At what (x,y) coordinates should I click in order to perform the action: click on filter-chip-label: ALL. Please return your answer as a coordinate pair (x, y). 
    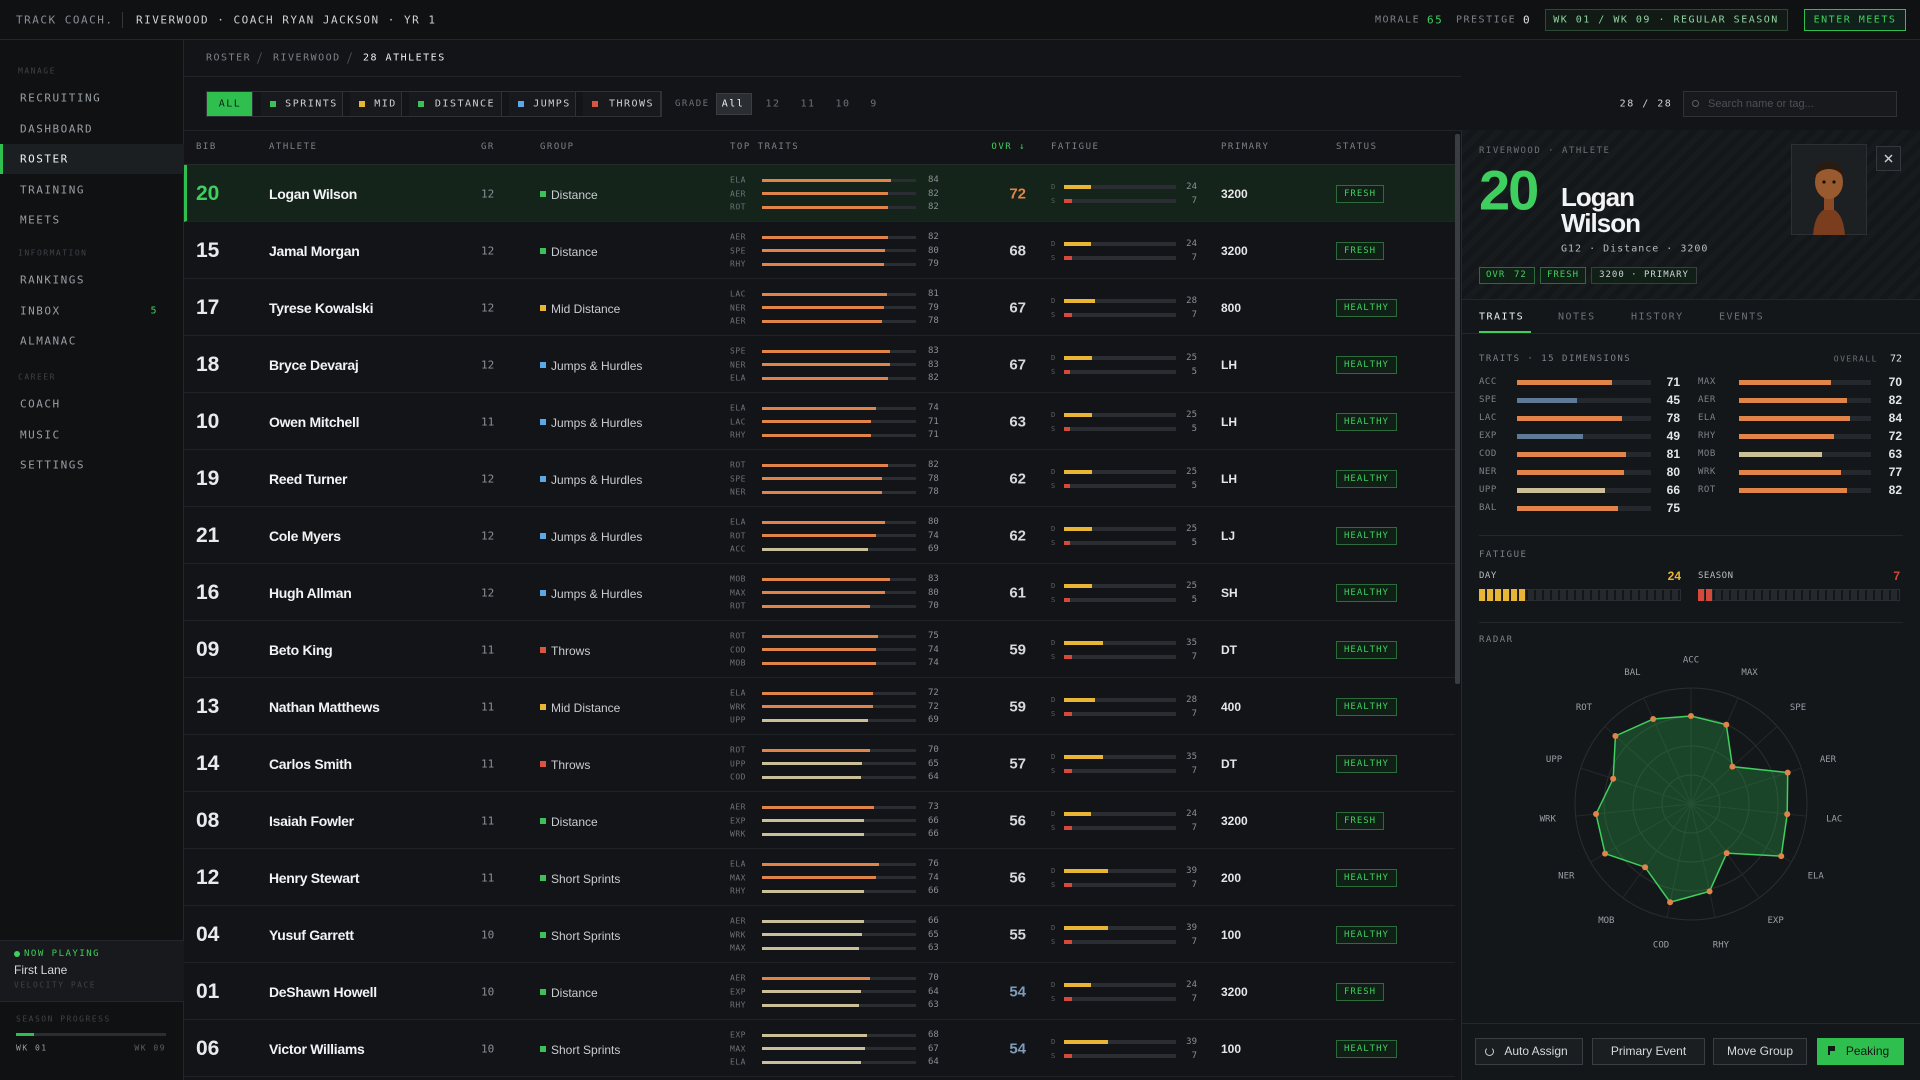
    Looking at the image, I should click on (230, 104).